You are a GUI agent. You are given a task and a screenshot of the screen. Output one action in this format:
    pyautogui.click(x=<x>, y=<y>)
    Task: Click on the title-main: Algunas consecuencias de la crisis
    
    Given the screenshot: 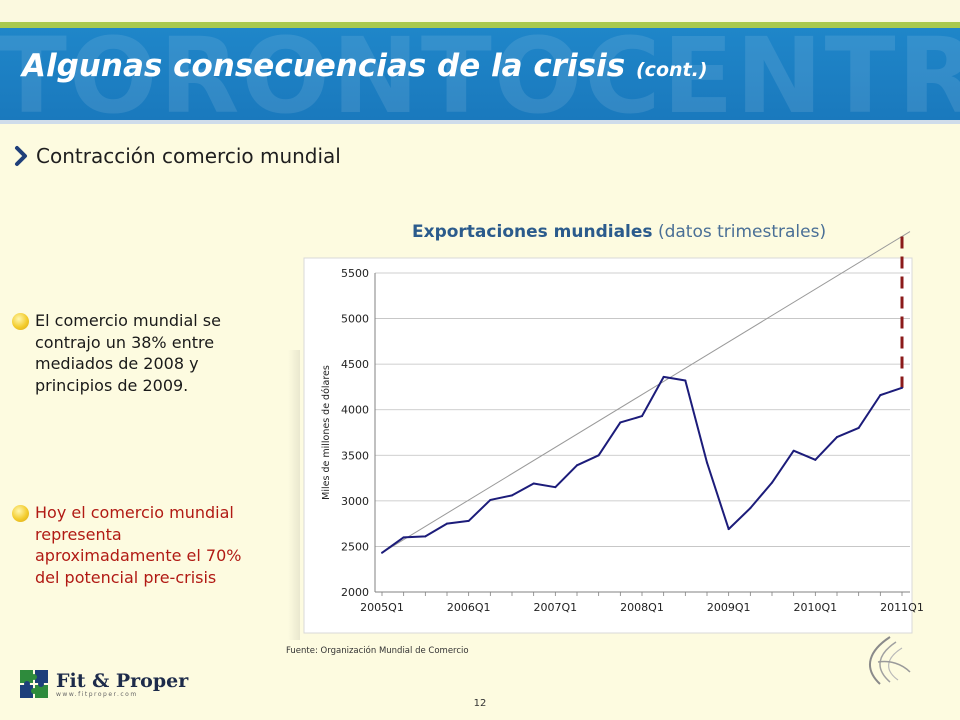 What is the action you would take?
    pyautogui.click(x=324, y=66)
    